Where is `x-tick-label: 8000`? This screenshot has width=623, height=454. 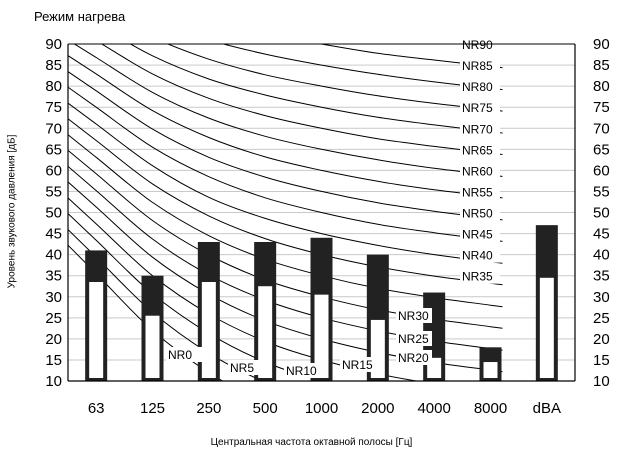
x-tick-label: 8000 is located at coordinates (490, 408).